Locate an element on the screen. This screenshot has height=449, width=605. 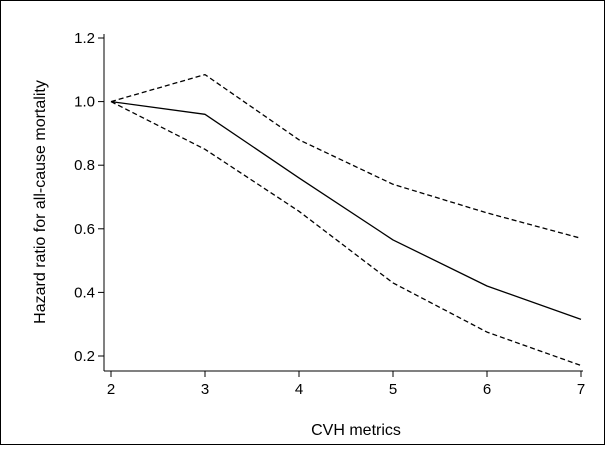
y-tick-label: 1.2 is located at coordinates (84, 38).